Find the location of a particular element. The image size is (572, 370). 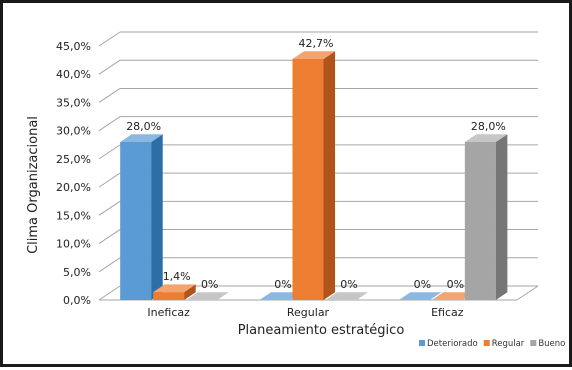

bar-deteriorado-regular: 0% is located at coordinates (281, 289).